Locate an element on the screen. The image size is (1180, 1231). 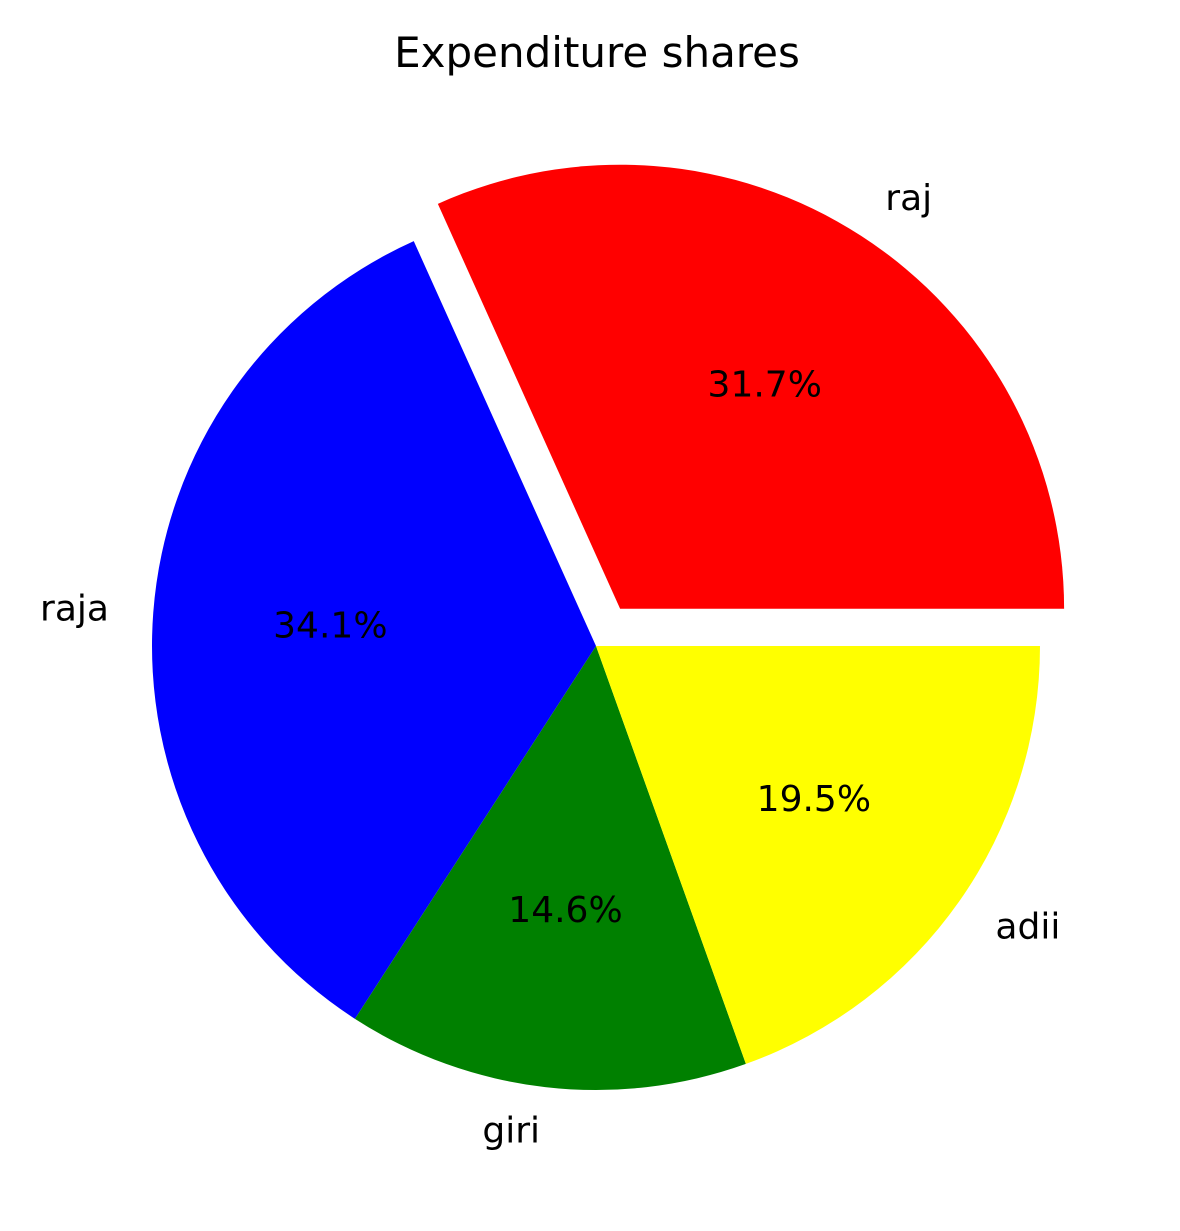
slice-label-raja: raja is located at coordinates (74, 609).